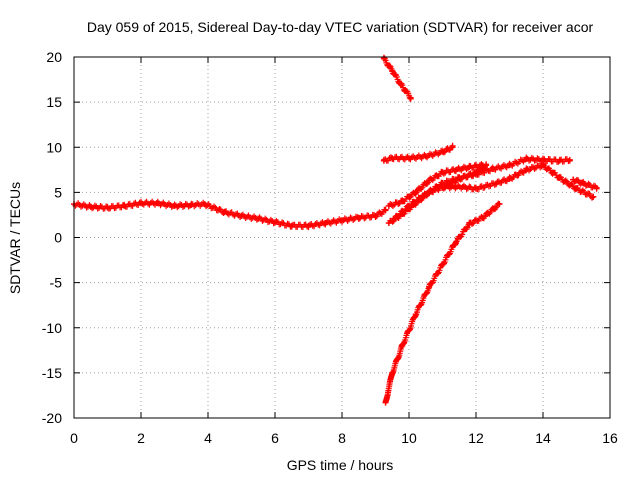  What do you see at coordinates (340, 465) in the screenshot?
I see `x-axis-label: GPS time / hours` at bounding box center [340, 465].